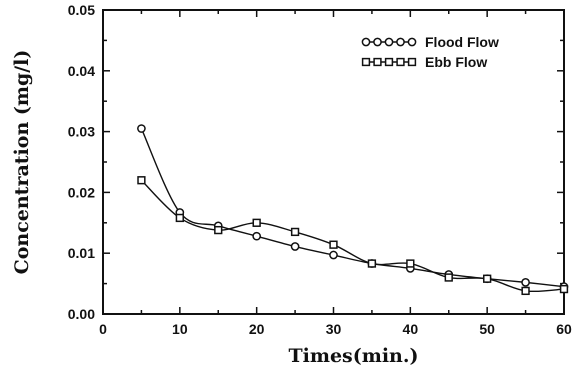 This screenshot has height=367, width=579. I want to click on x-tick-label: 30, so click(334, 329).